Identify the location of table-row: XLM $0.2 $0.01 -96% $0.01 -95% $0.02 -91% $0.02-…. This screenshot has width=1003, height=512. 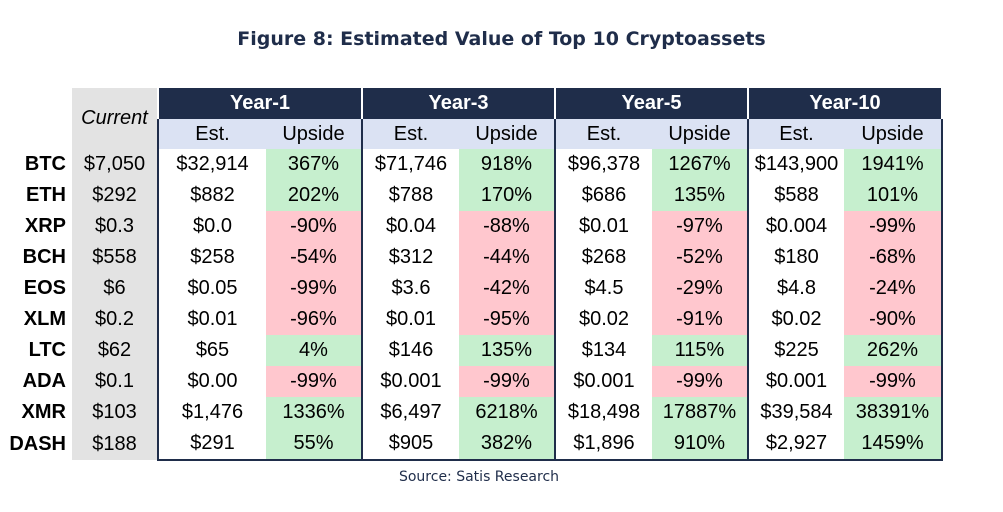
(475, 319).